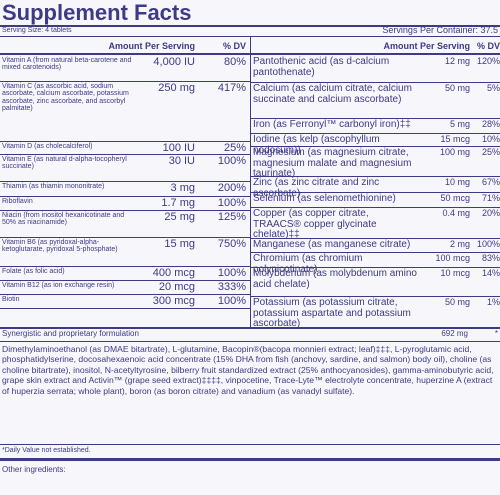 Image resolution: width=500 pixels, height=495 pixels. I want to click on daily-value: 20%, so click(490, 213).